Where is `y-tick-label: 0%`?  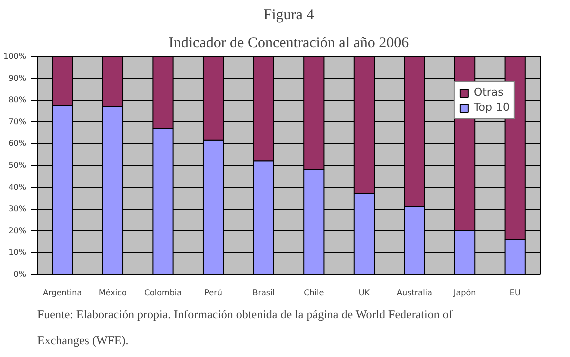
y-tick-label: 0% is located at coordinates (20, 274).